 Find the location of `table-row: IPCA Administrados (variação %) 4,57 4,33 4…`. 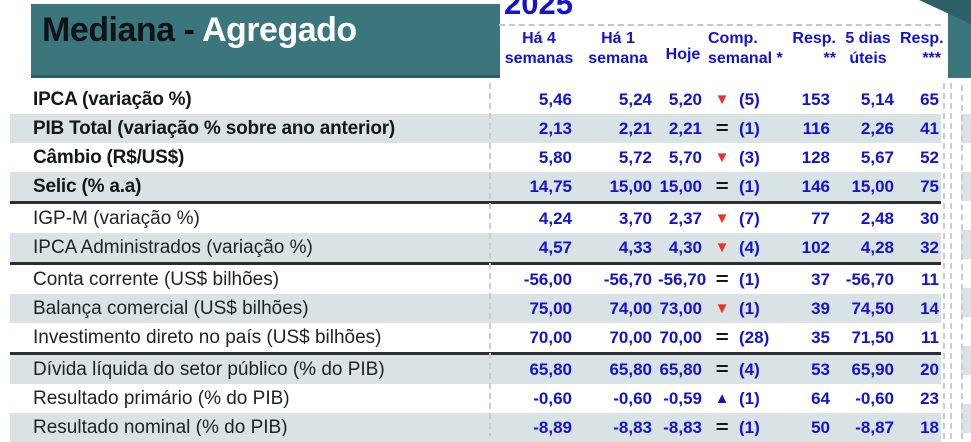

table-row: IPCA Administrados (variação %) 4,57 4,33 4… is located at coordinates (475, 249).